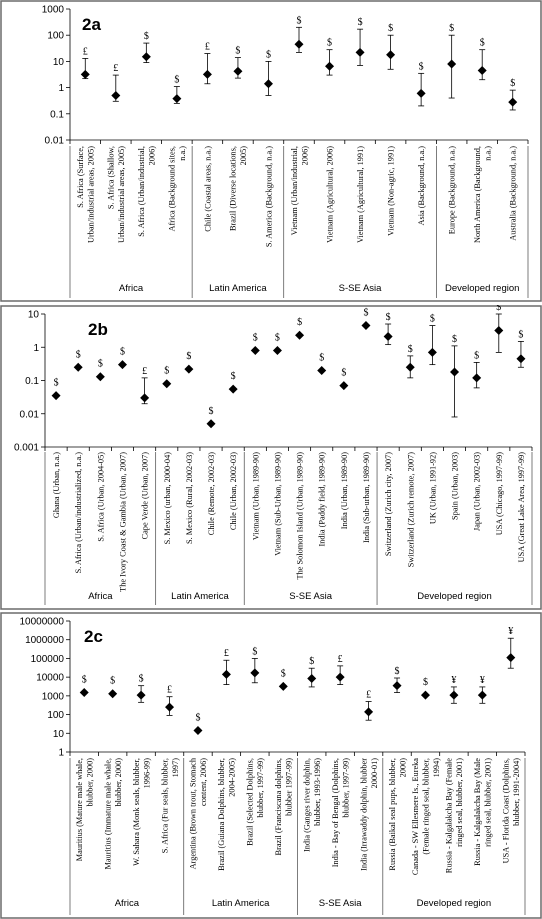 Image resolution: width=542 pixels, height=919 pixels. Describe the element at coordinates (121, 194) in the screenshot. I see `x-tick-label-line: Urban/industrial areas, 2005)` at that location.